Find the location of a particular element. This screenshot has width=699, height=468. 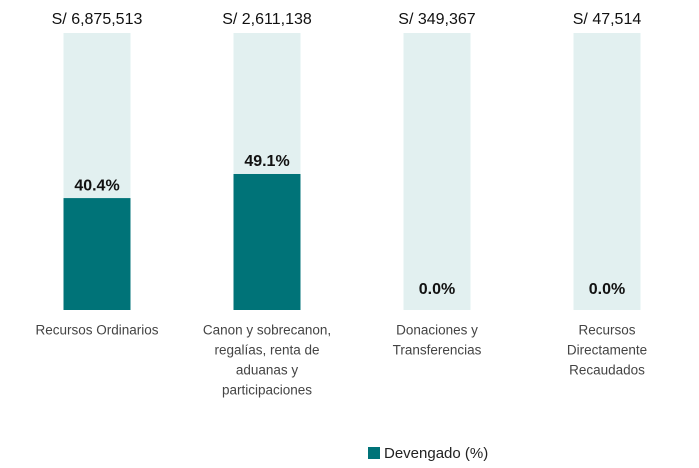

value-label: 49.1% is located at coordinates (266, 161).